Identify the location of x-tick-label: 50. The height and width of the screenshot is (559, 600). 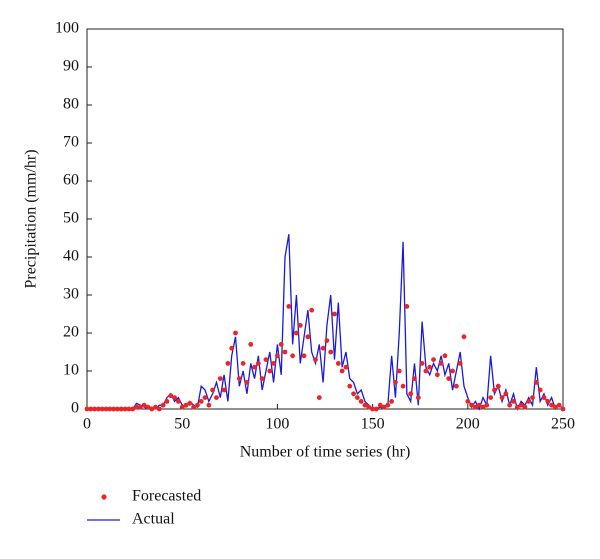
(182, 424).